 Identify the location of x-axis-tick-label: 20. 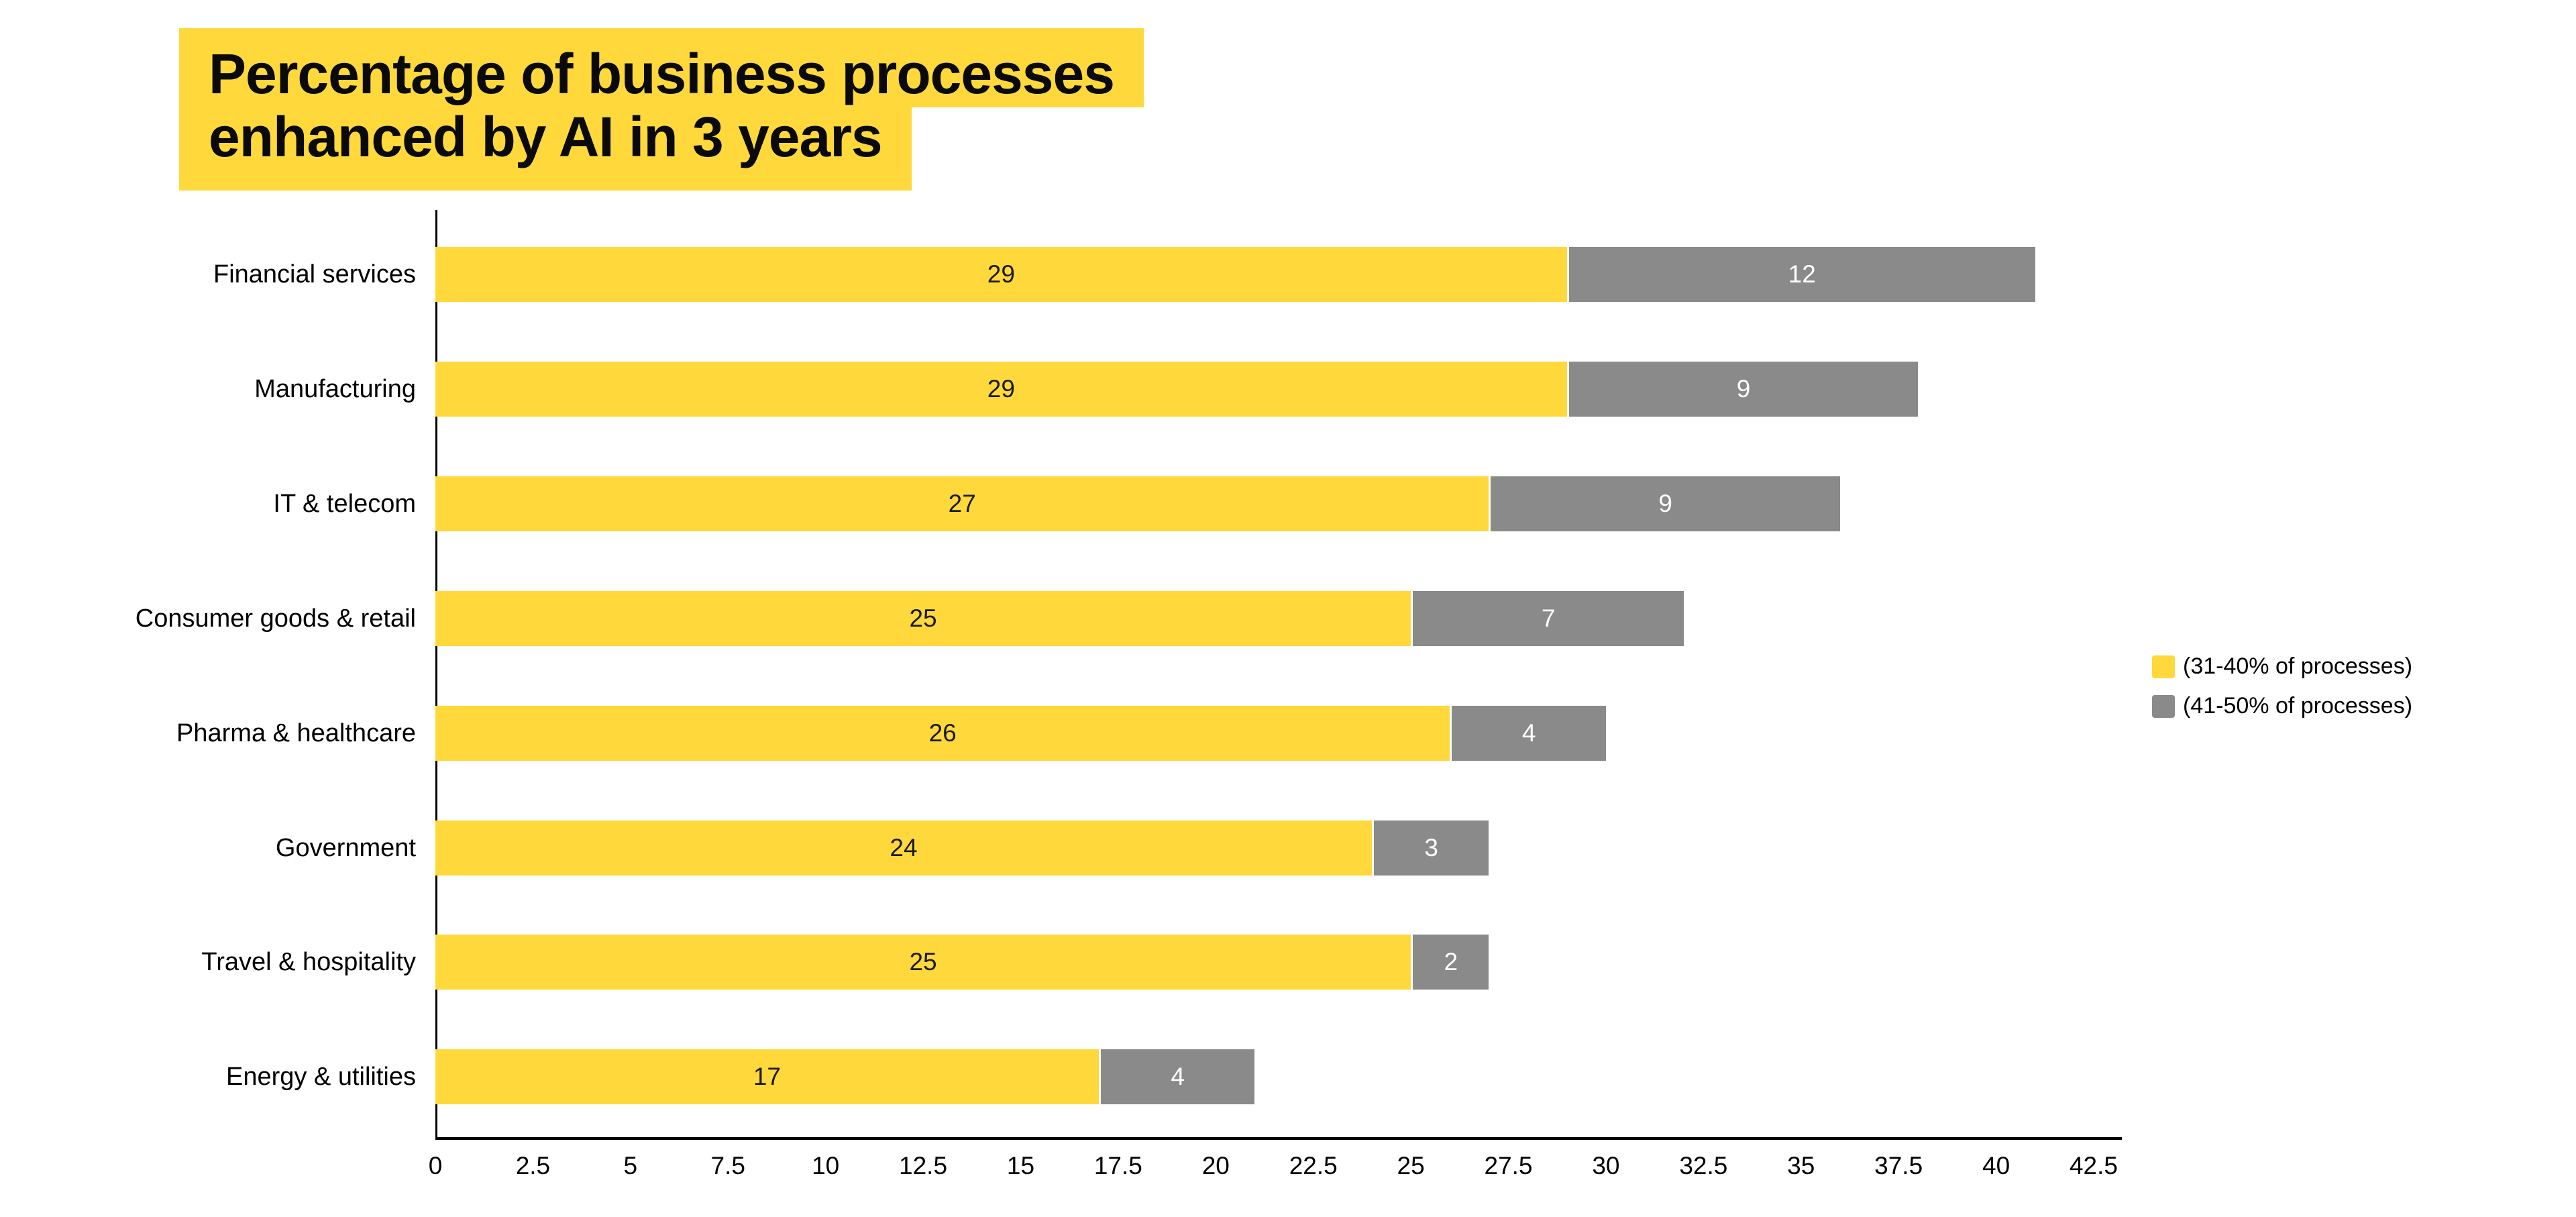
(1215, 1165).